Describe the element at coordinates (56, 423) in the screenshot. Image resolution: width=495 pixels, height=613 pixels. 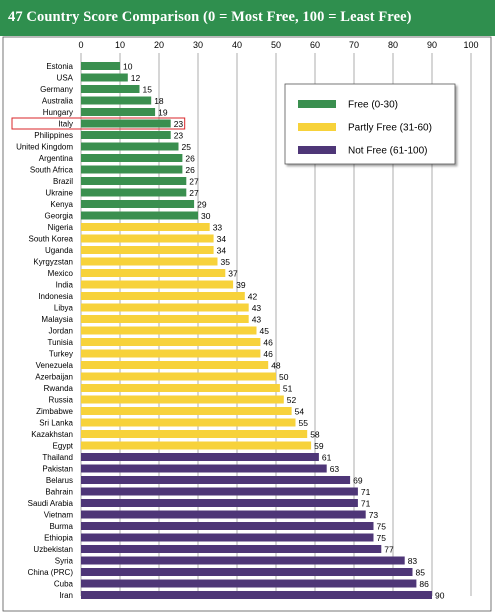
I see `category-label-sri-lanka: Sri Lanka` at that location.